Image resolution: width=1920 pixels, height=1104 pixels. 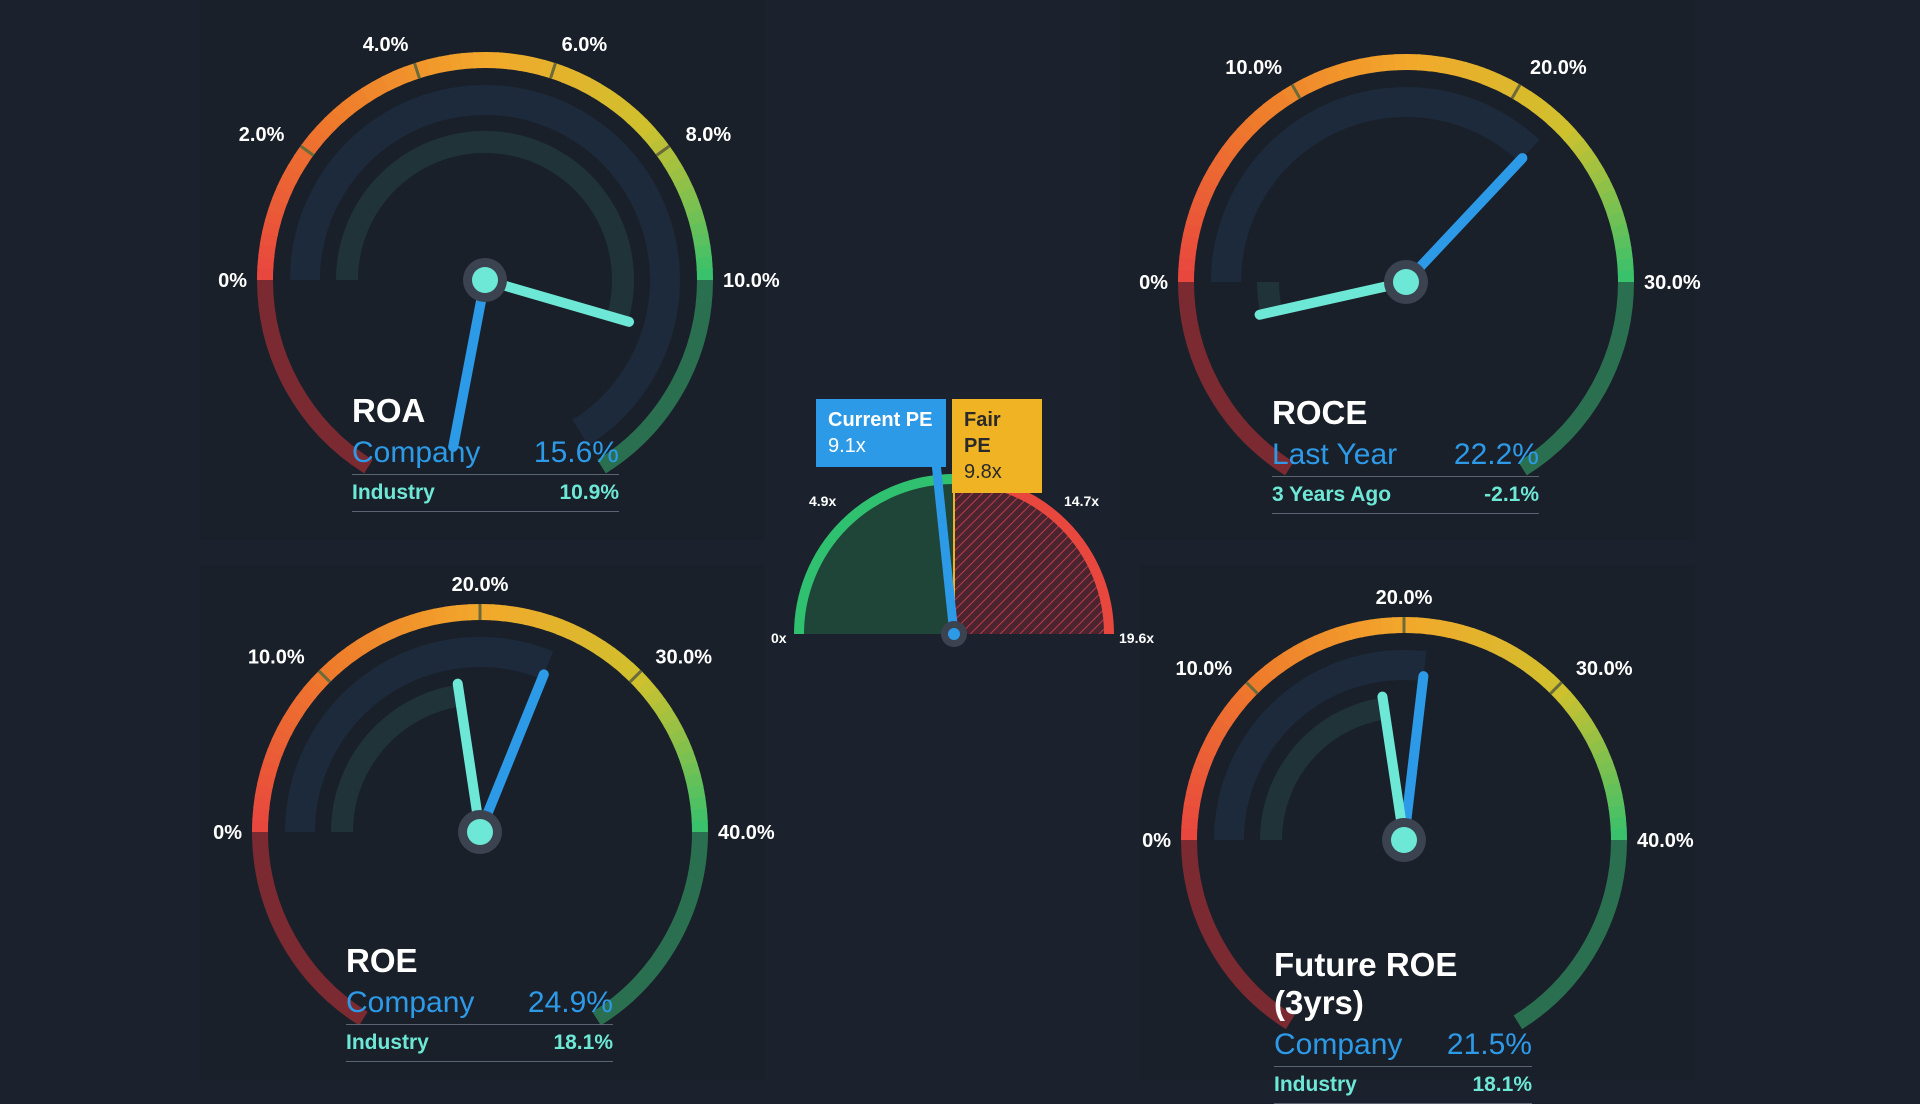 I want to click on future-roe-needle-hub-center, so click(x=1404, y=840).